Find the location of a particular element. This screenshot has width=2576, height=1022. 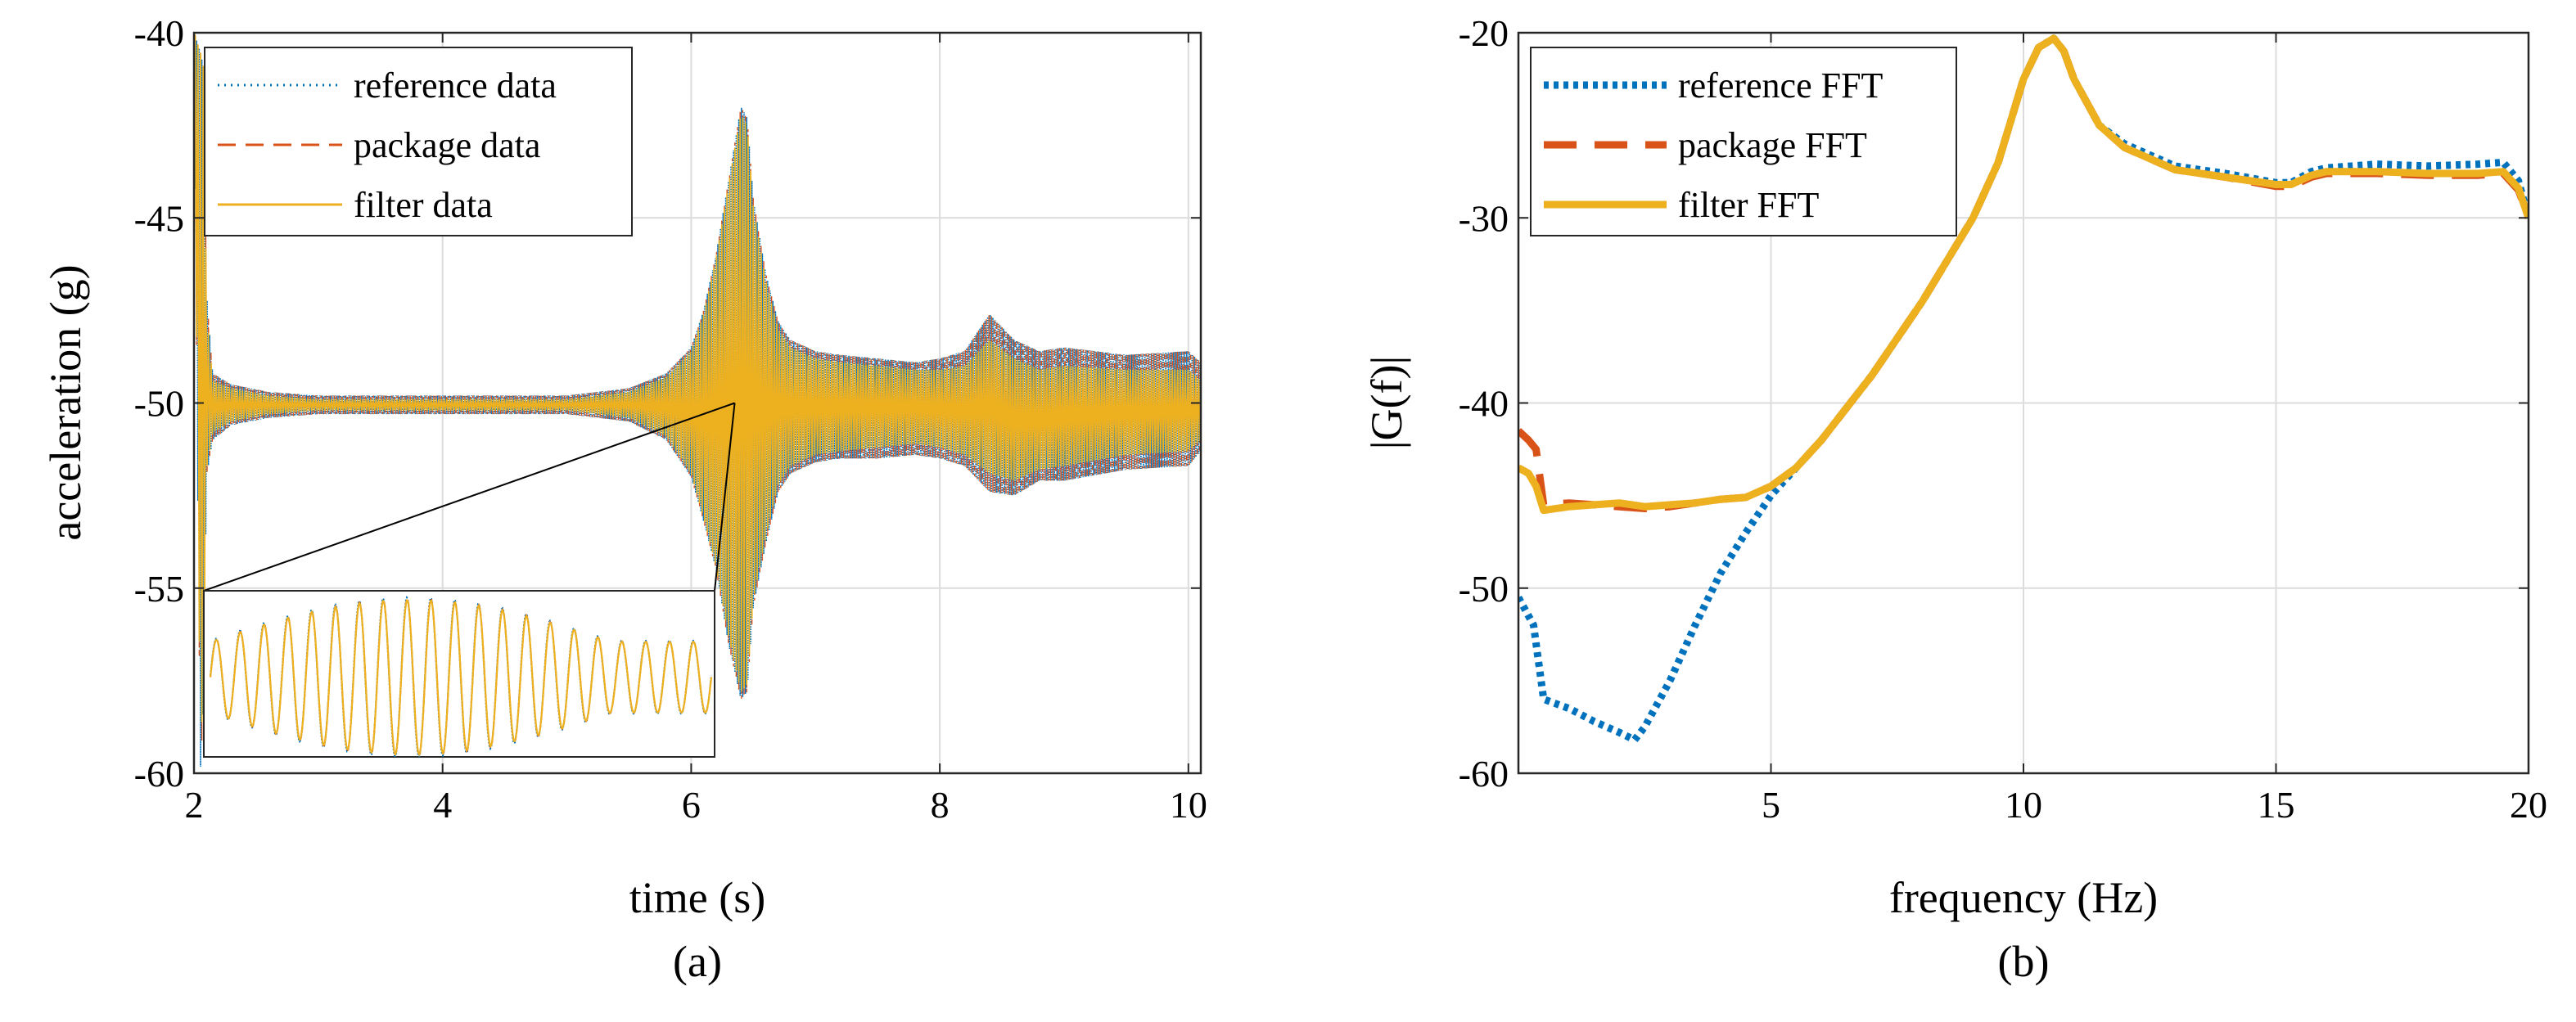

chart-a-ytick-label: -45 is located at coordinates (159, 218).